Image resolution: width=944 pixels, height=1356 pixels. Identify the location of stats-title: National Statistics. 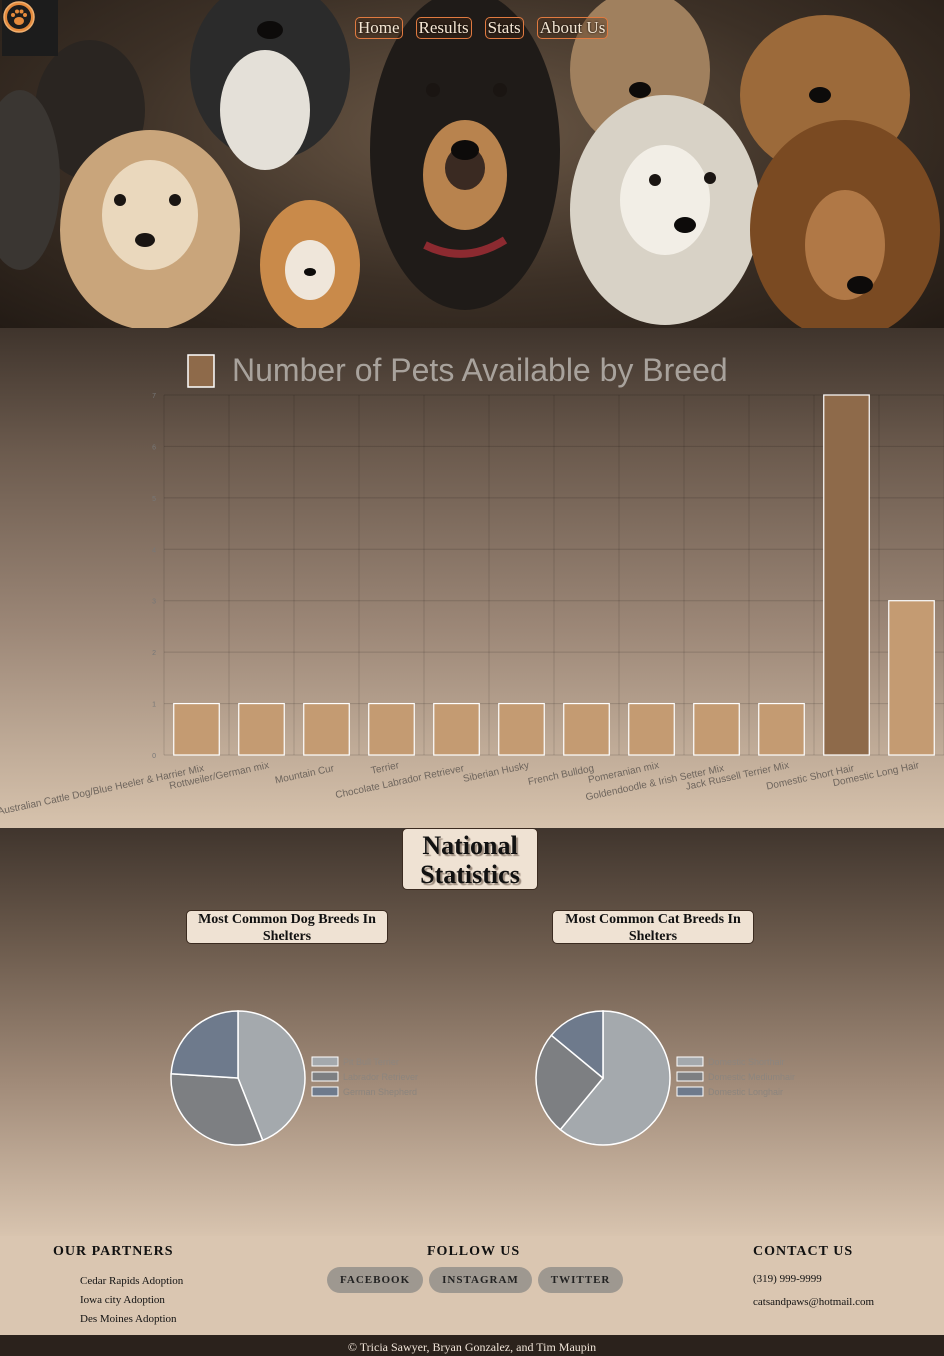
(470, 859).